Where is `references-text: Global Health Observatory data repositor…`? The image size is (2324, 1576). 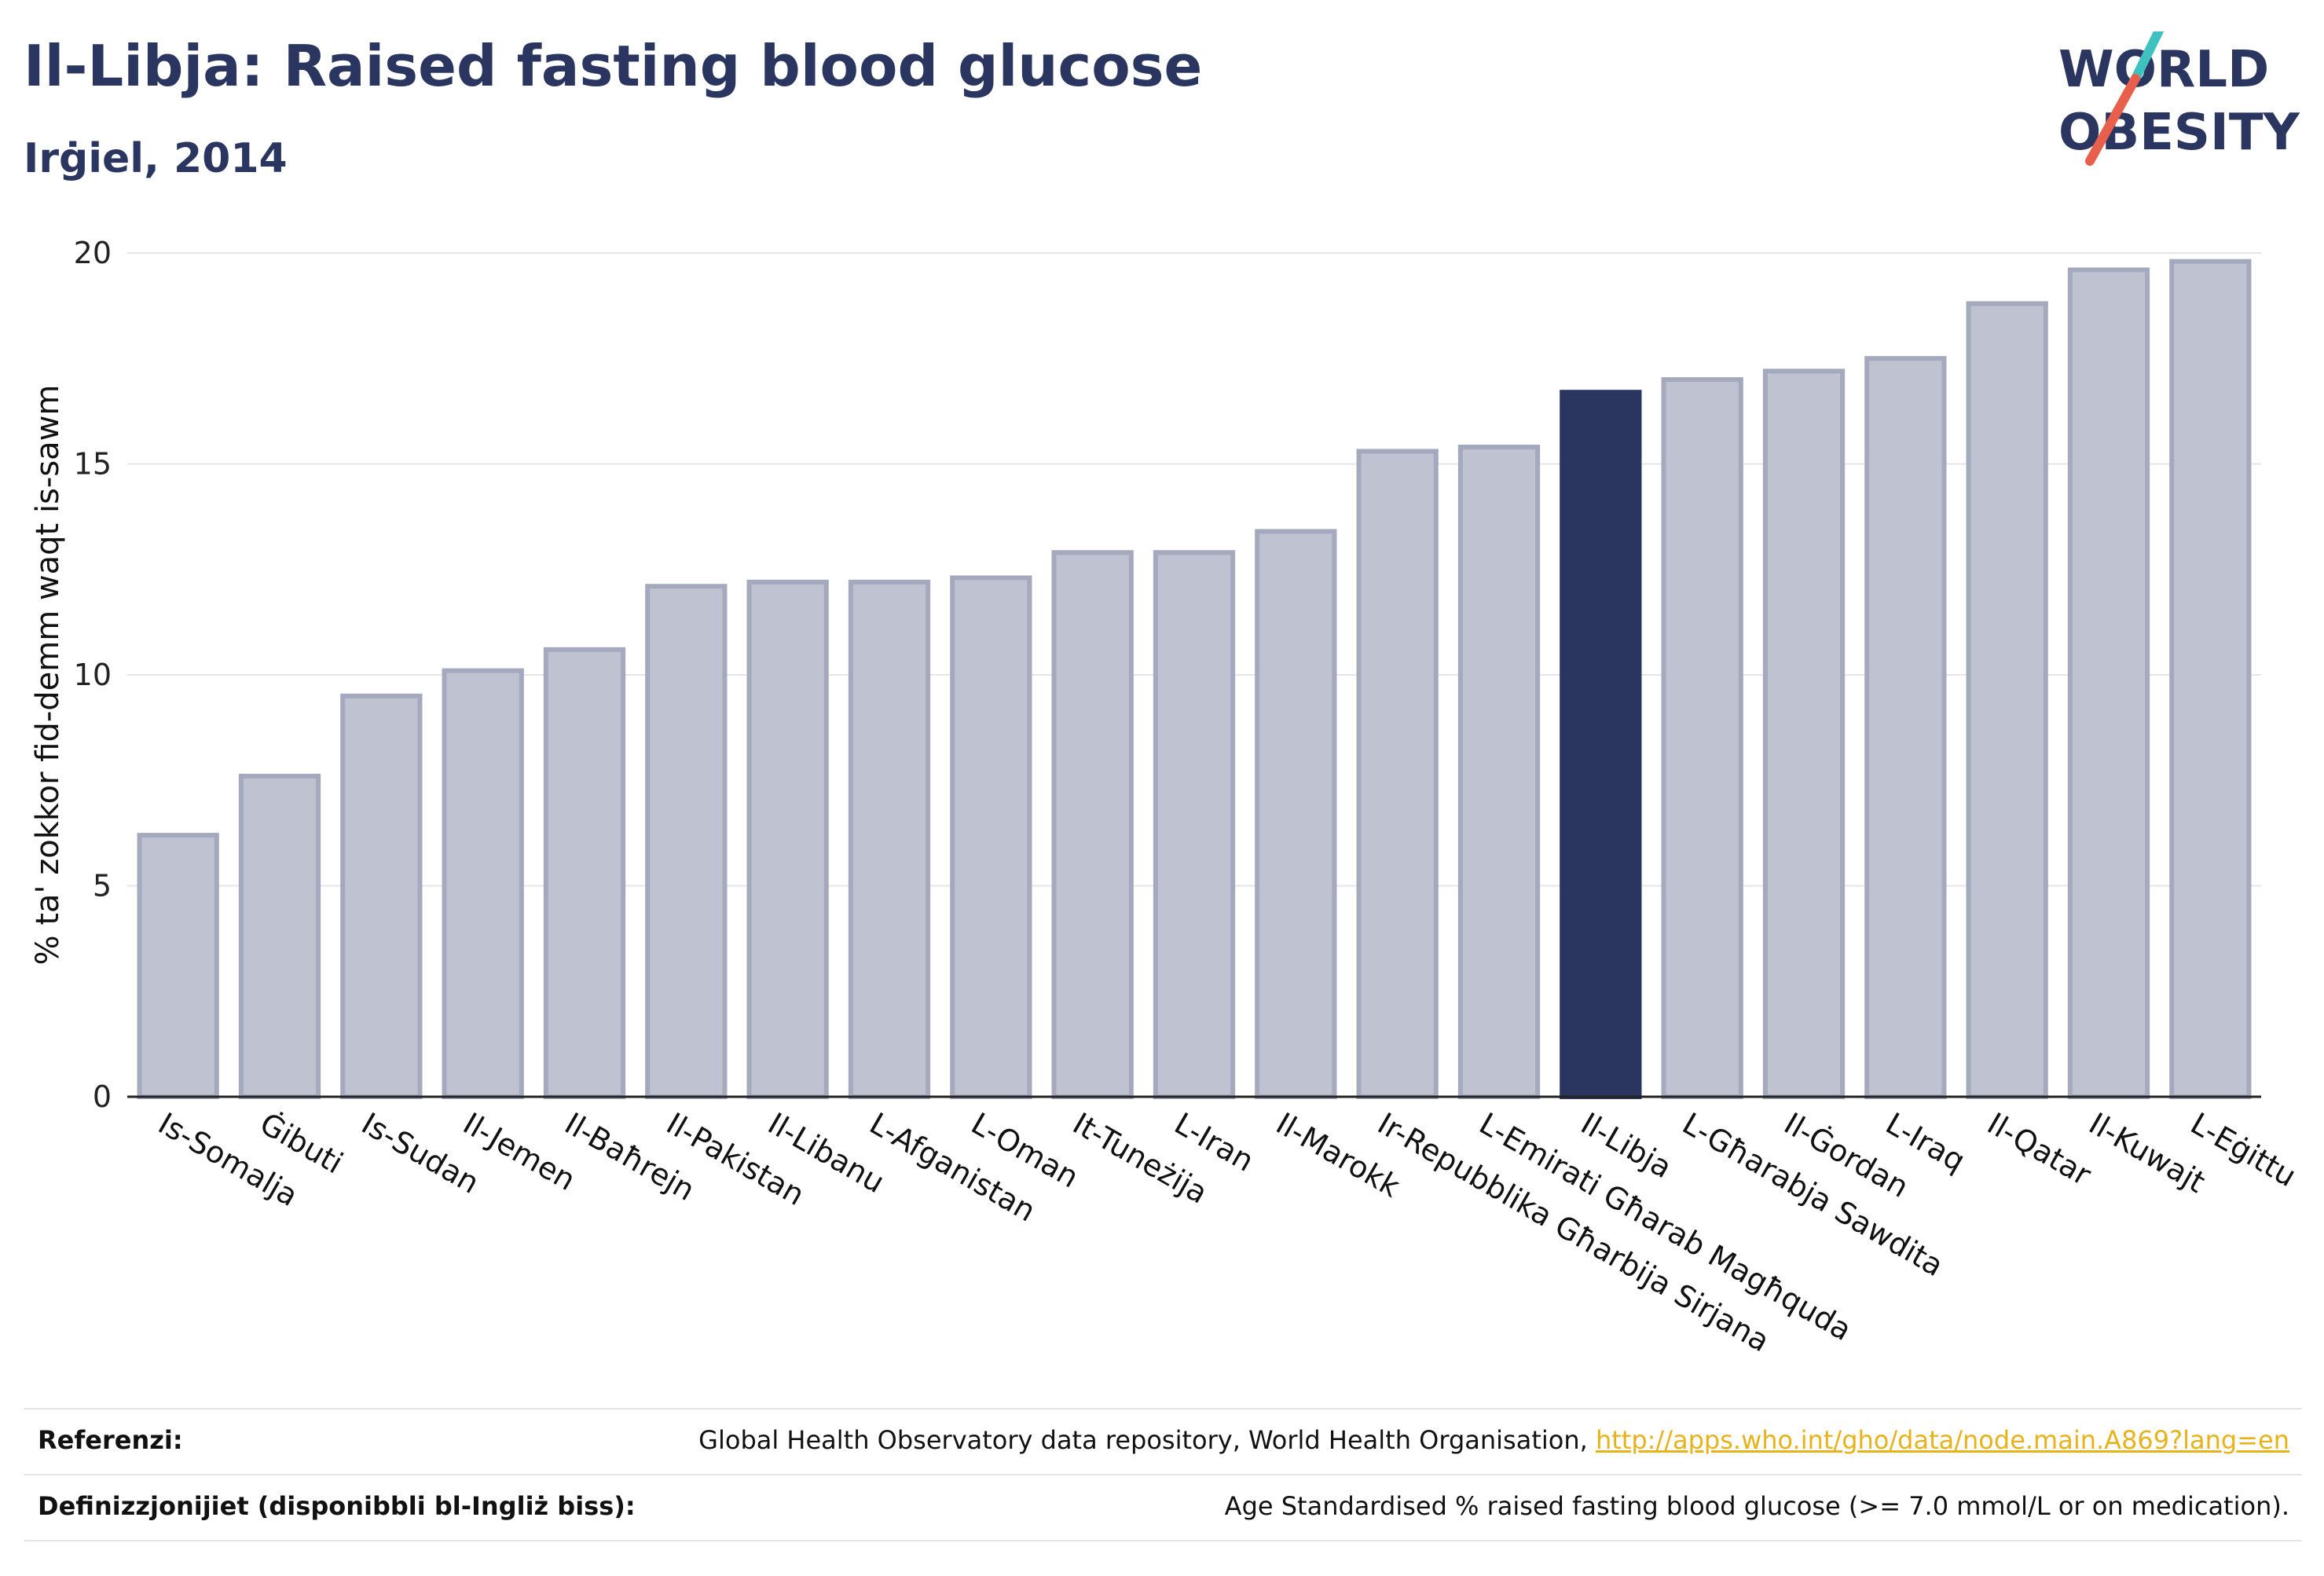
references-text: Global Health Observatory data repositor… is located at coordinates (1147, 1440).